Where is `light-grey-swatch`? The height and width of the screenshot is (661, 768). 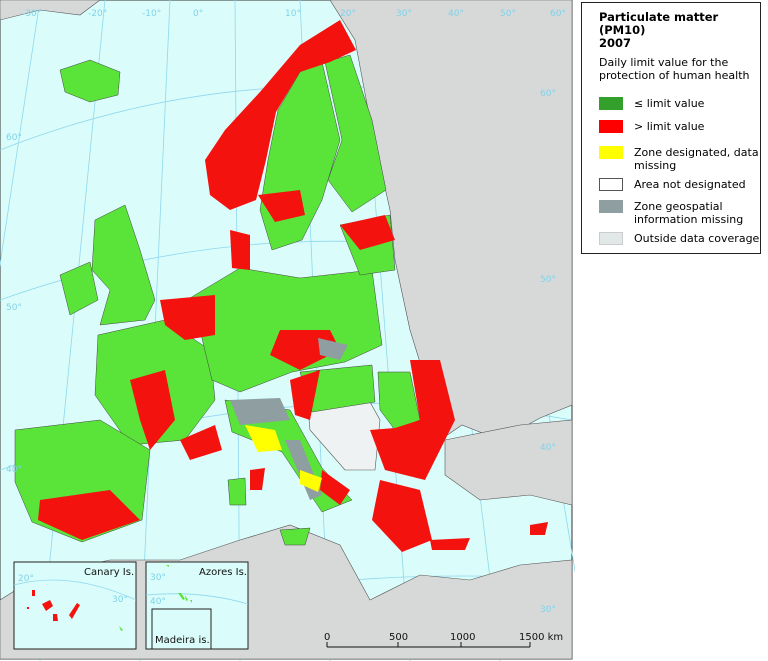 light-grey-swatch is located at coordinates (611, 238).